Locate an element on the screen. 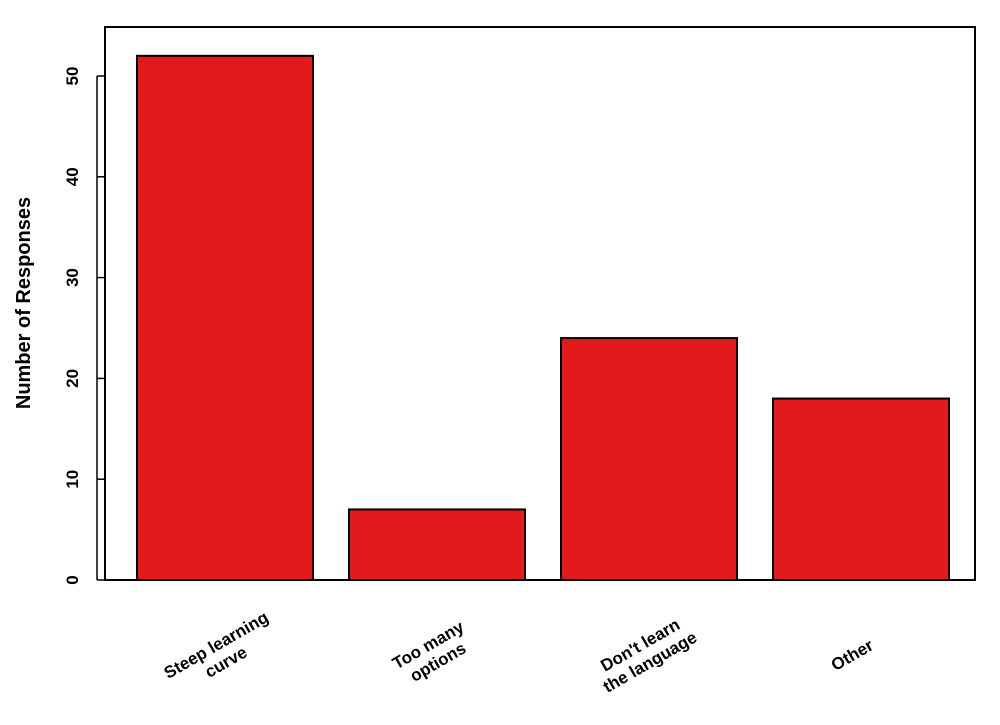 The image size is (1000, 725). y-tick-label: 20 is located at coordinates (72, 378).